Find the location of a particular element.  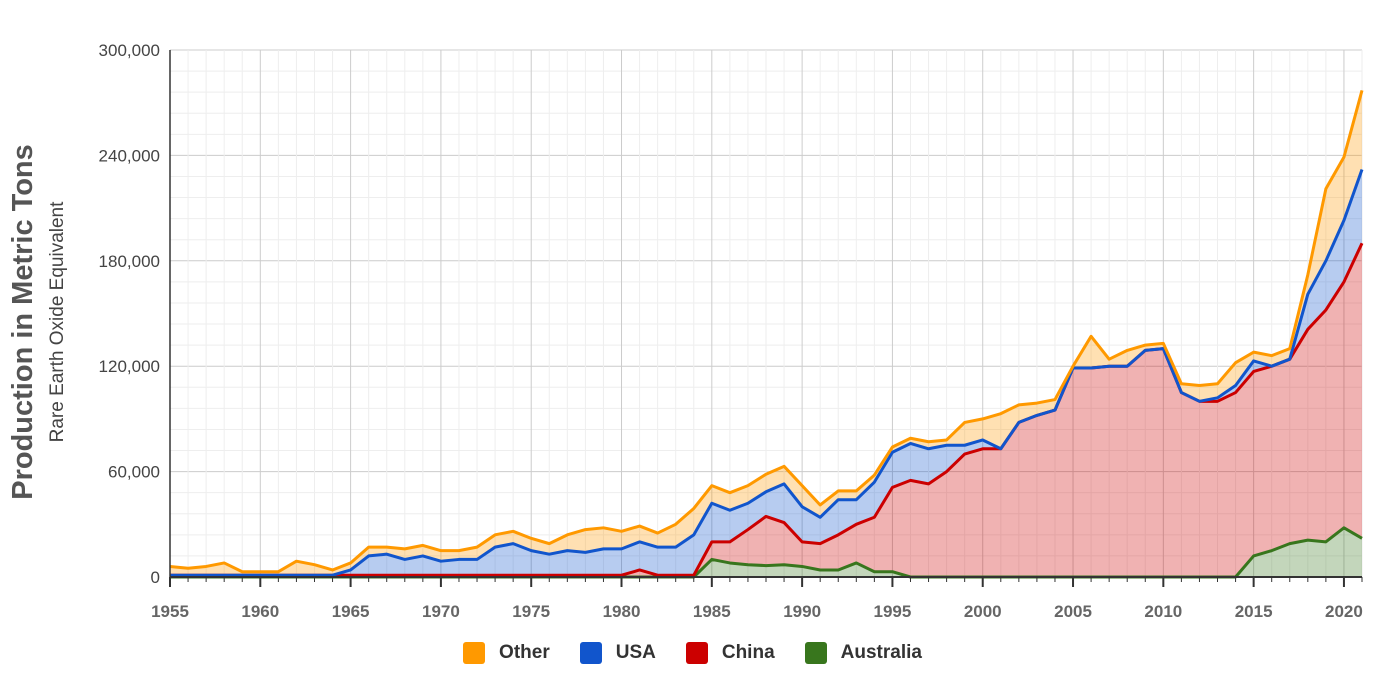

y-tick-label: 60,000 is located at coordinates (134, 472).